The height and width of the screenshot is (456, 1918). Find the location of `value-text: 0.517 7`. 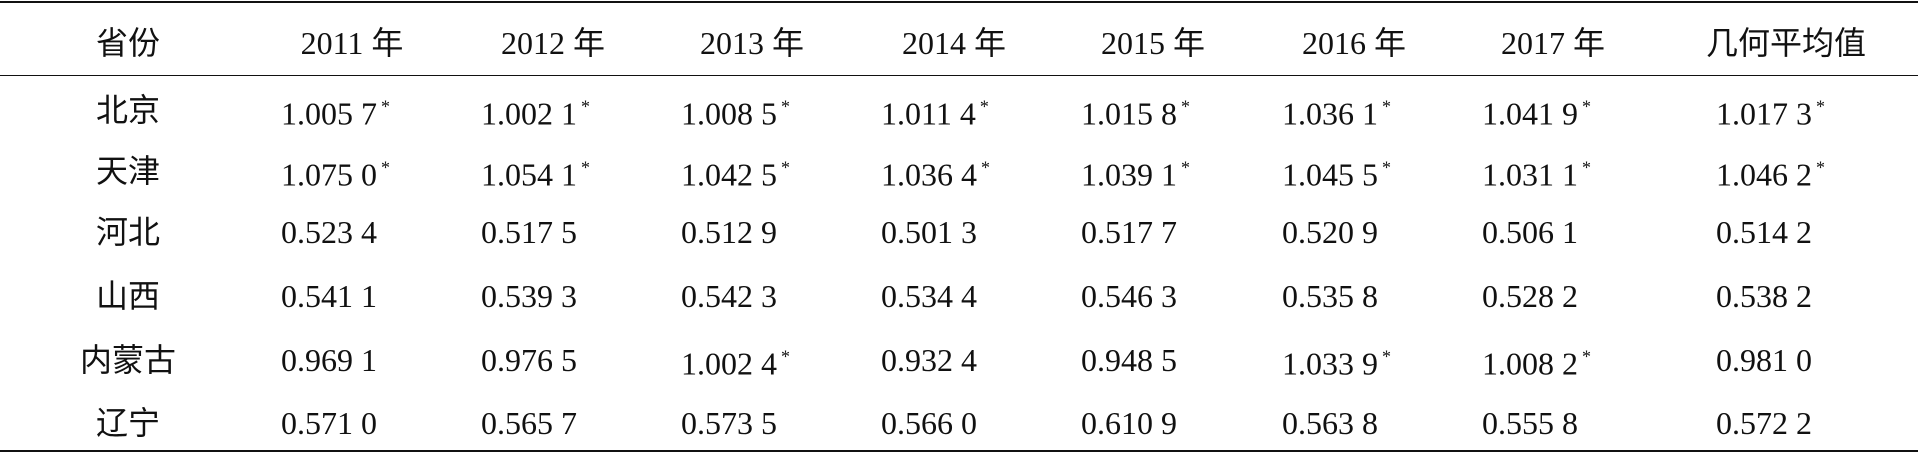

value-text: 0.517 7 is located at coordinates (1129, 232).